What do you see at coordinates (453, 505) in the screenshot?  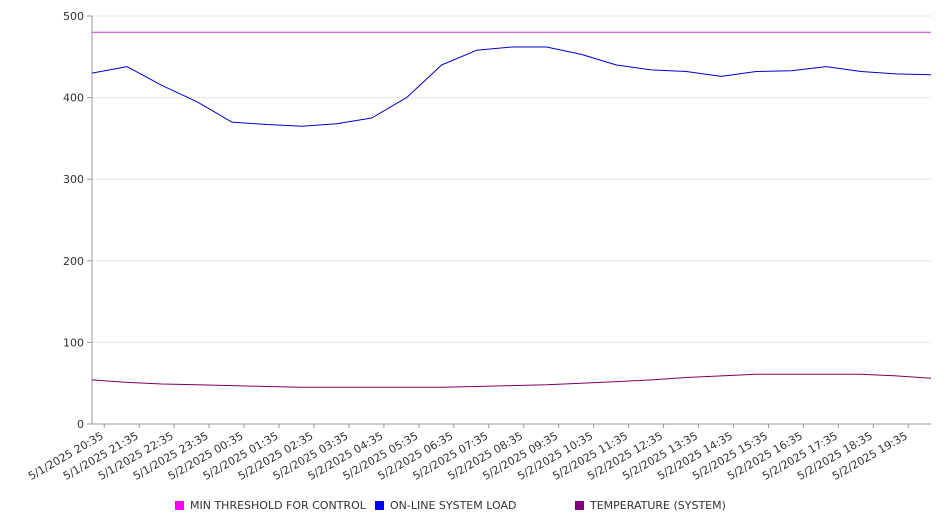 I see `legend-label-system-load: ON-LINE SYSTEM LOAD` at bounding box center [453, 505].